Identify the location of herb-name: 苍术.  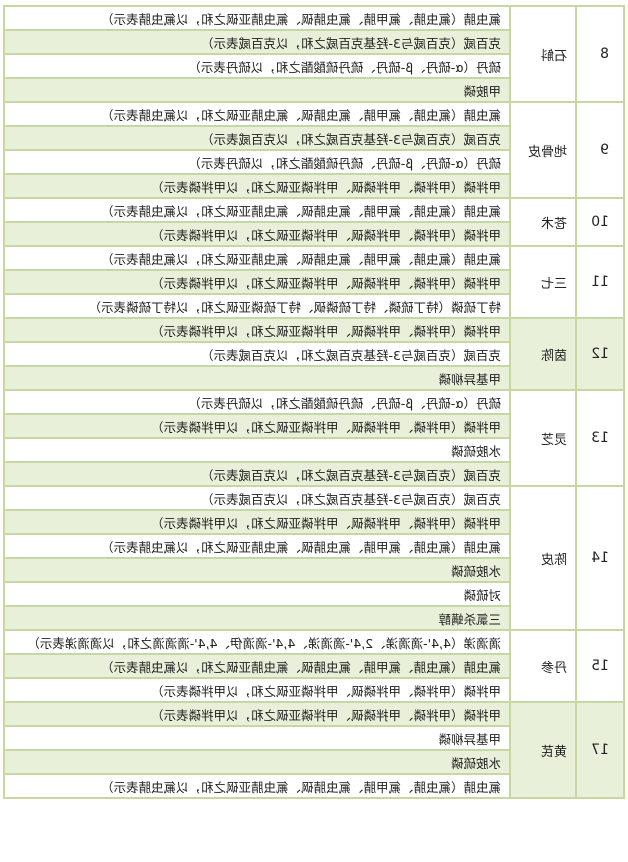
(543, 222).